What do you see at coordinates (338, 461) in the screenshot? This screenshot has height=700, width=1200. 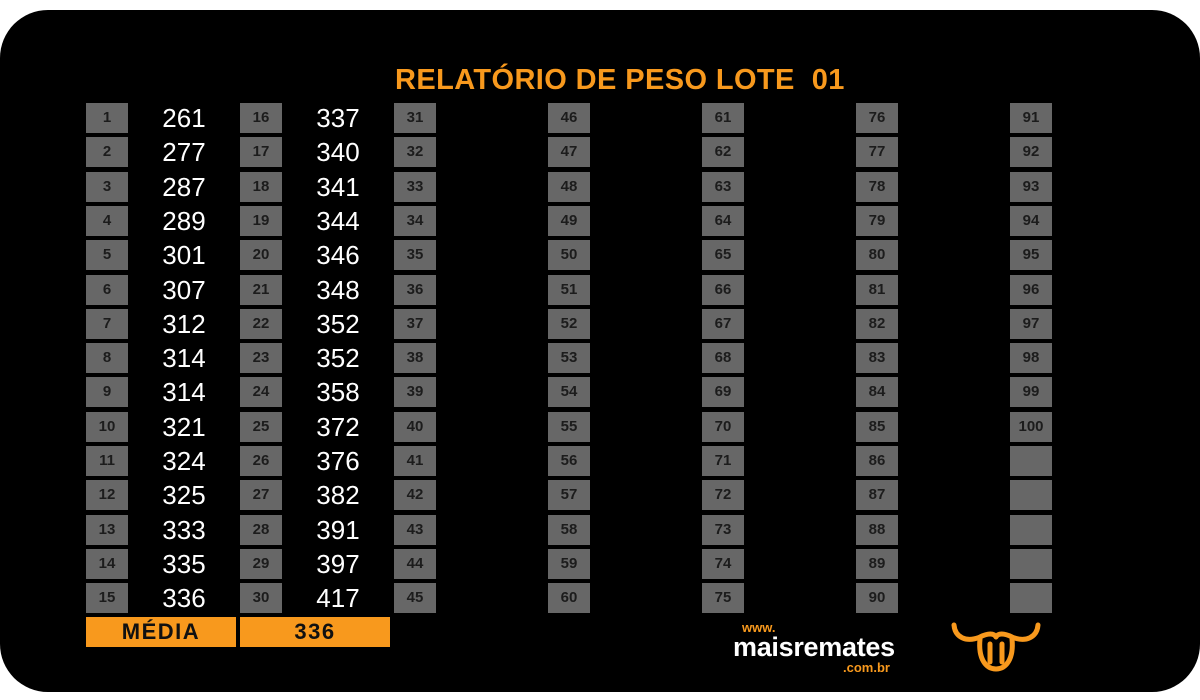 I see `lot-weight: 376` at bounding box center [338, 461].